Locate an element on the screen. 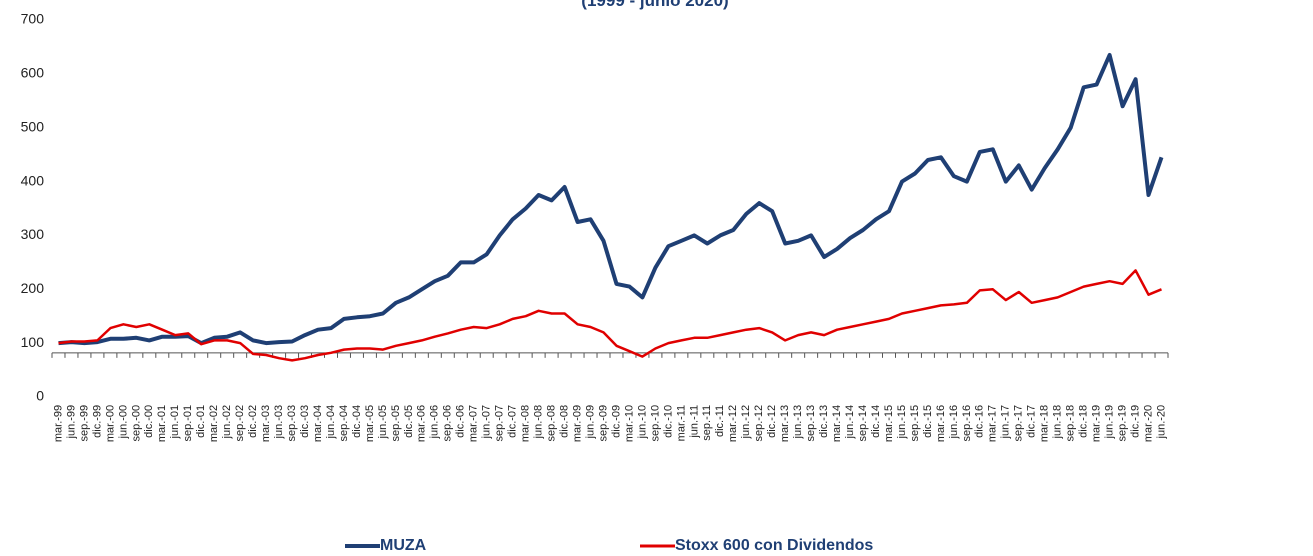  x-tick-label: mar.-11 is located at coordinates (681, 423).